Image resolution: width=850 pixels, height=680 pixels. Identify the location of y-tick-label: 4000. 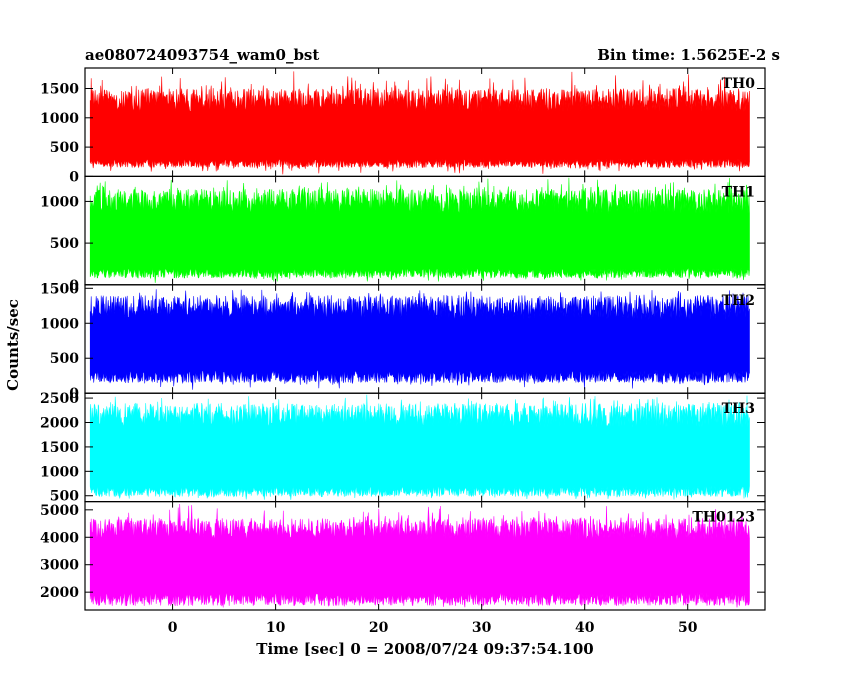
(59, 538).